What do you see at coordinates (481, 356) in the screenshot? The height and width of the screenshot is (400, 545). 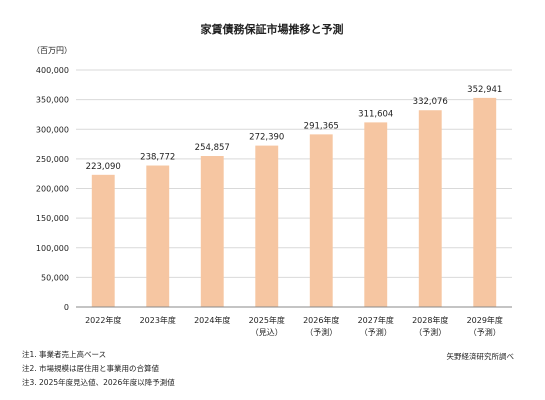 I see `source-credit: 矢野経済研究所調べ` at bounding box center [481, 356].